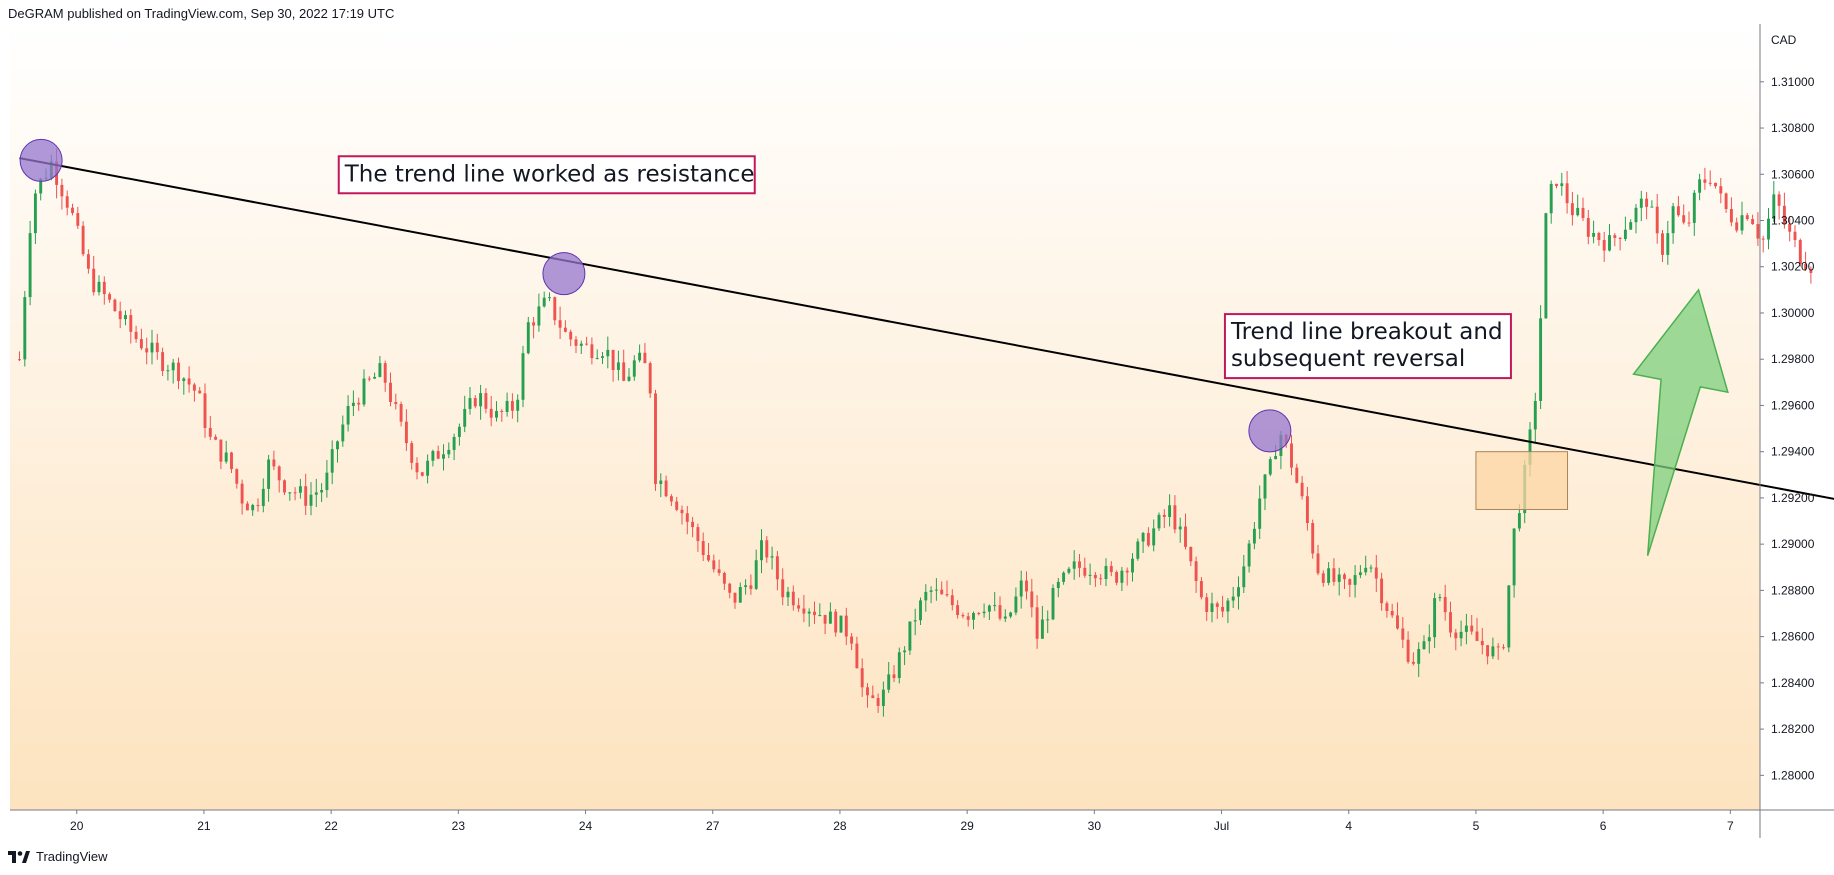  I want to click on y-tick-label: 1.30600, so click(1793, 174).